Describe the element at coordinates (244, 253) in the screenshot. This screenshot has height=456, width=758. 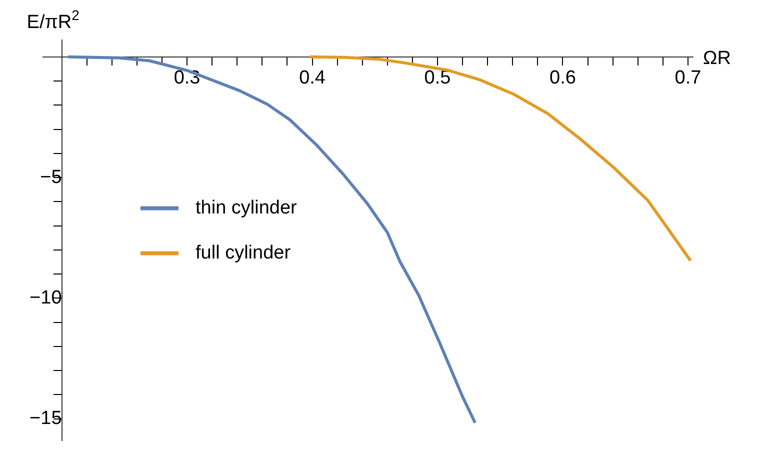
I see `legend-label: full cylinder` at that location.